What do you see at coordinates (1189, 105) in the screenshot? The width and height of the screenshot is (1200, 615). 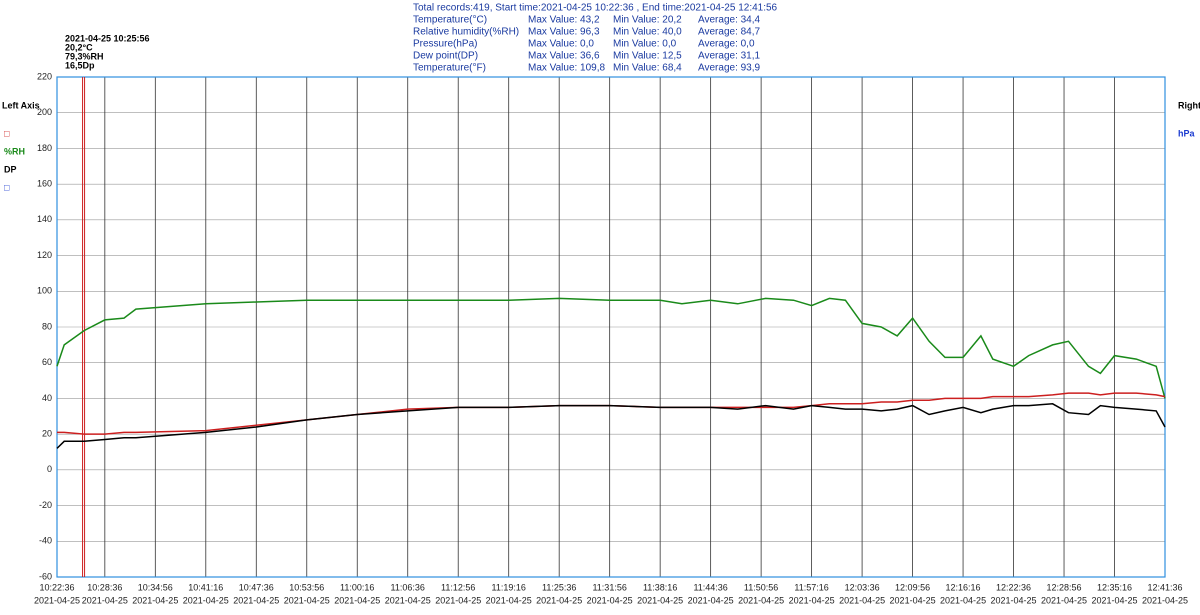 I see `right-axis-title: Right Axis` at bounding box center [1189, 105].